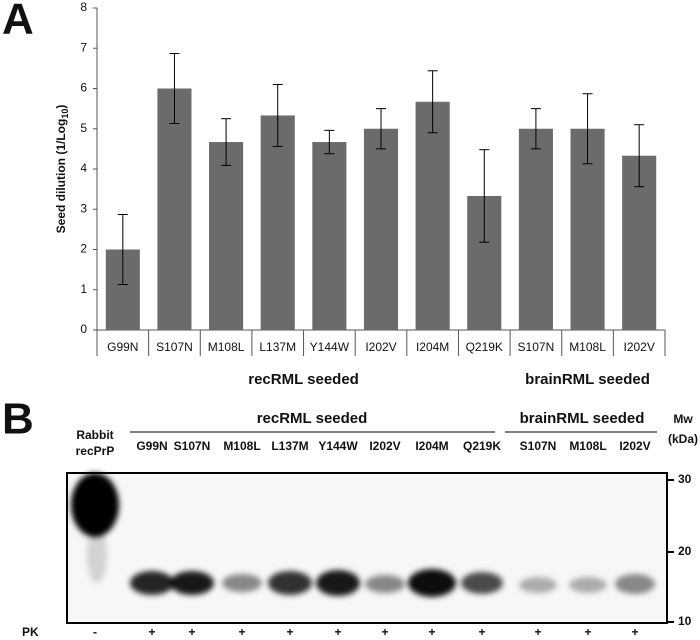 The image size is (700, 640). What do you see at coordinates (95, 632) in the screenshot?
I see `pk-mark: -` at bounding box center [95, 632].